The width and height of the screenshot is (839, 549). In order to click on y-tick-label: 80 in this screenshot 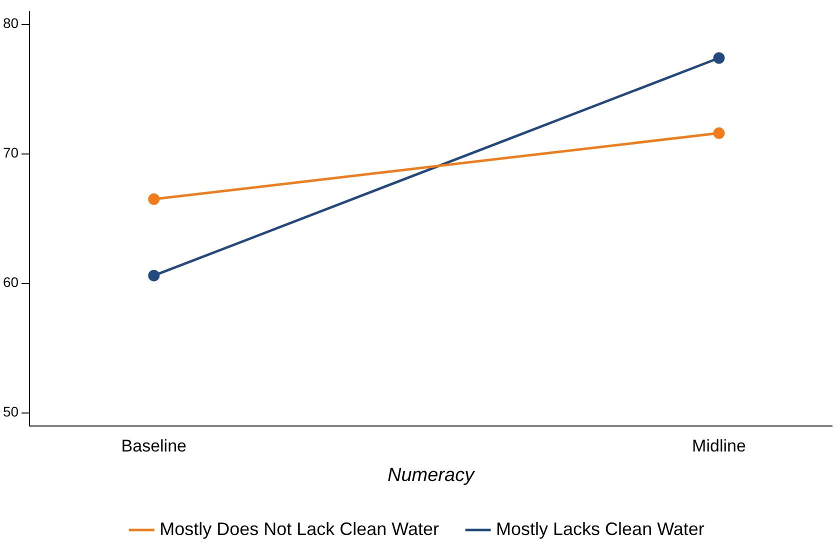, I will do `click(10, 23)`.